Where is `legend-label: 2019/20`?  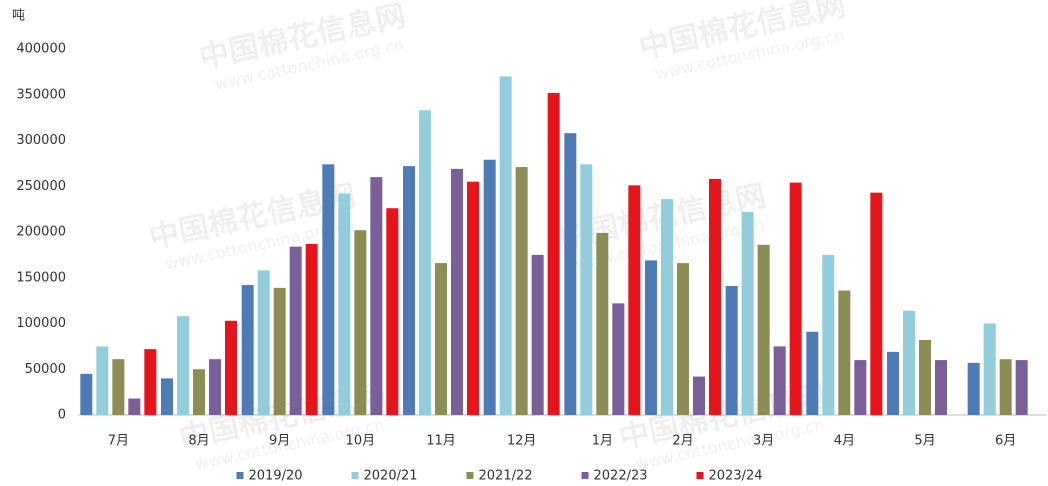 legend-label: 2019/20 is located at coordinates (276, 476).